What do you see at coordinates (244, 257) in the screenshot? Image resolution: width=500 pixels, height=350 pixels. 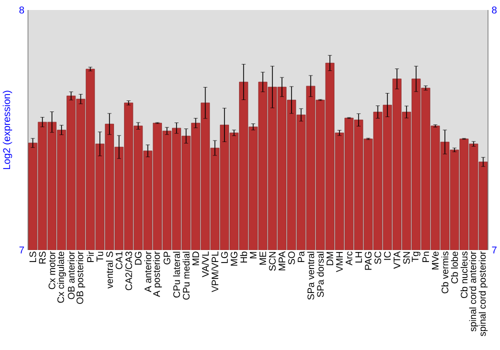 I see `x-tick-label: Hb` at bounding box center [244, 257].